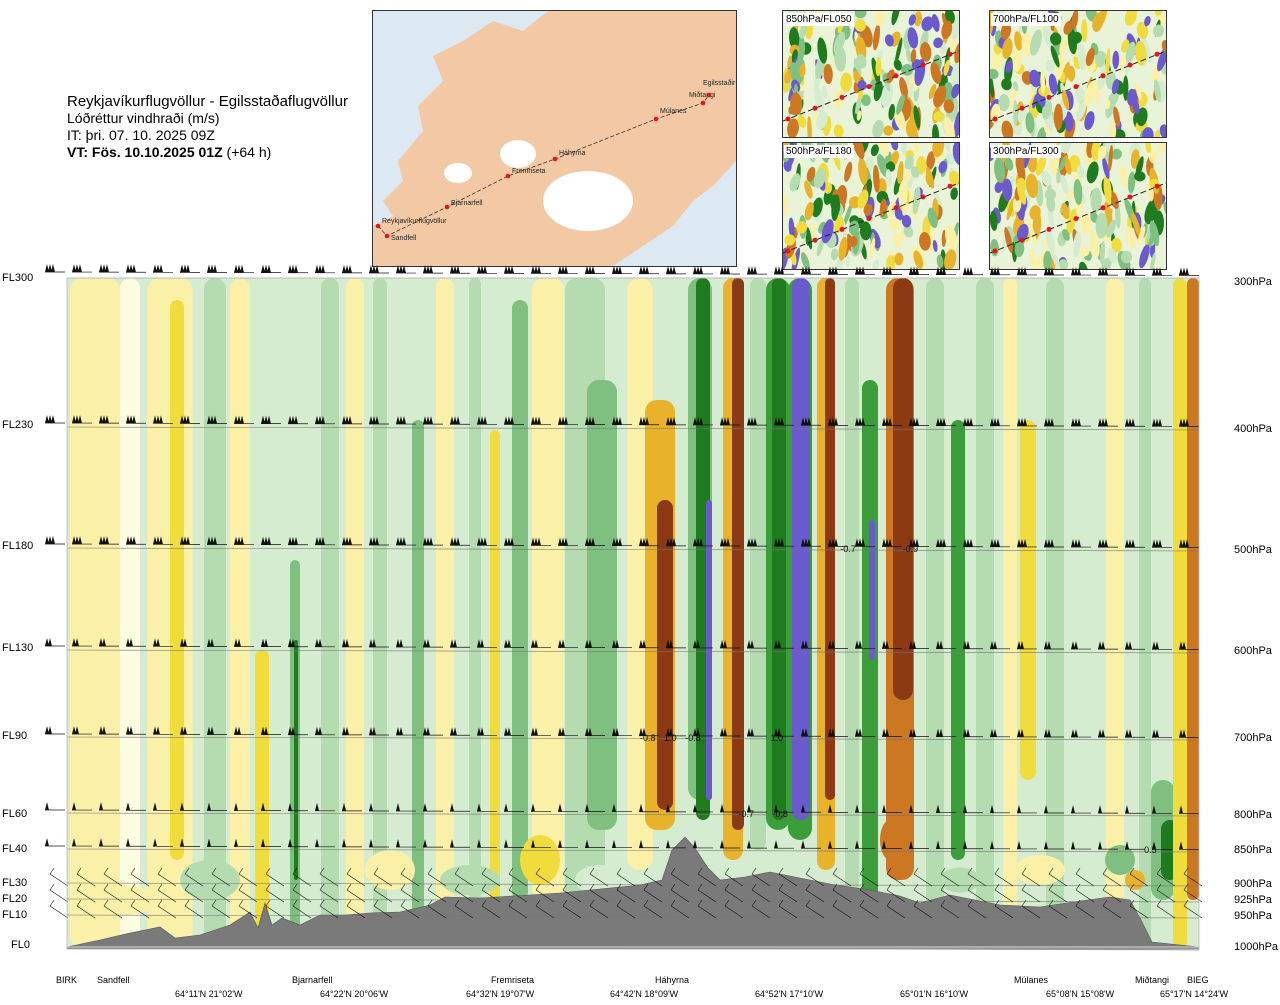 The height and width of the screenshot is (1005, 1280). Describe the element at coordinates (572, 153) in the screenshot. I see `map-place-label: Háhyrna` at that location.